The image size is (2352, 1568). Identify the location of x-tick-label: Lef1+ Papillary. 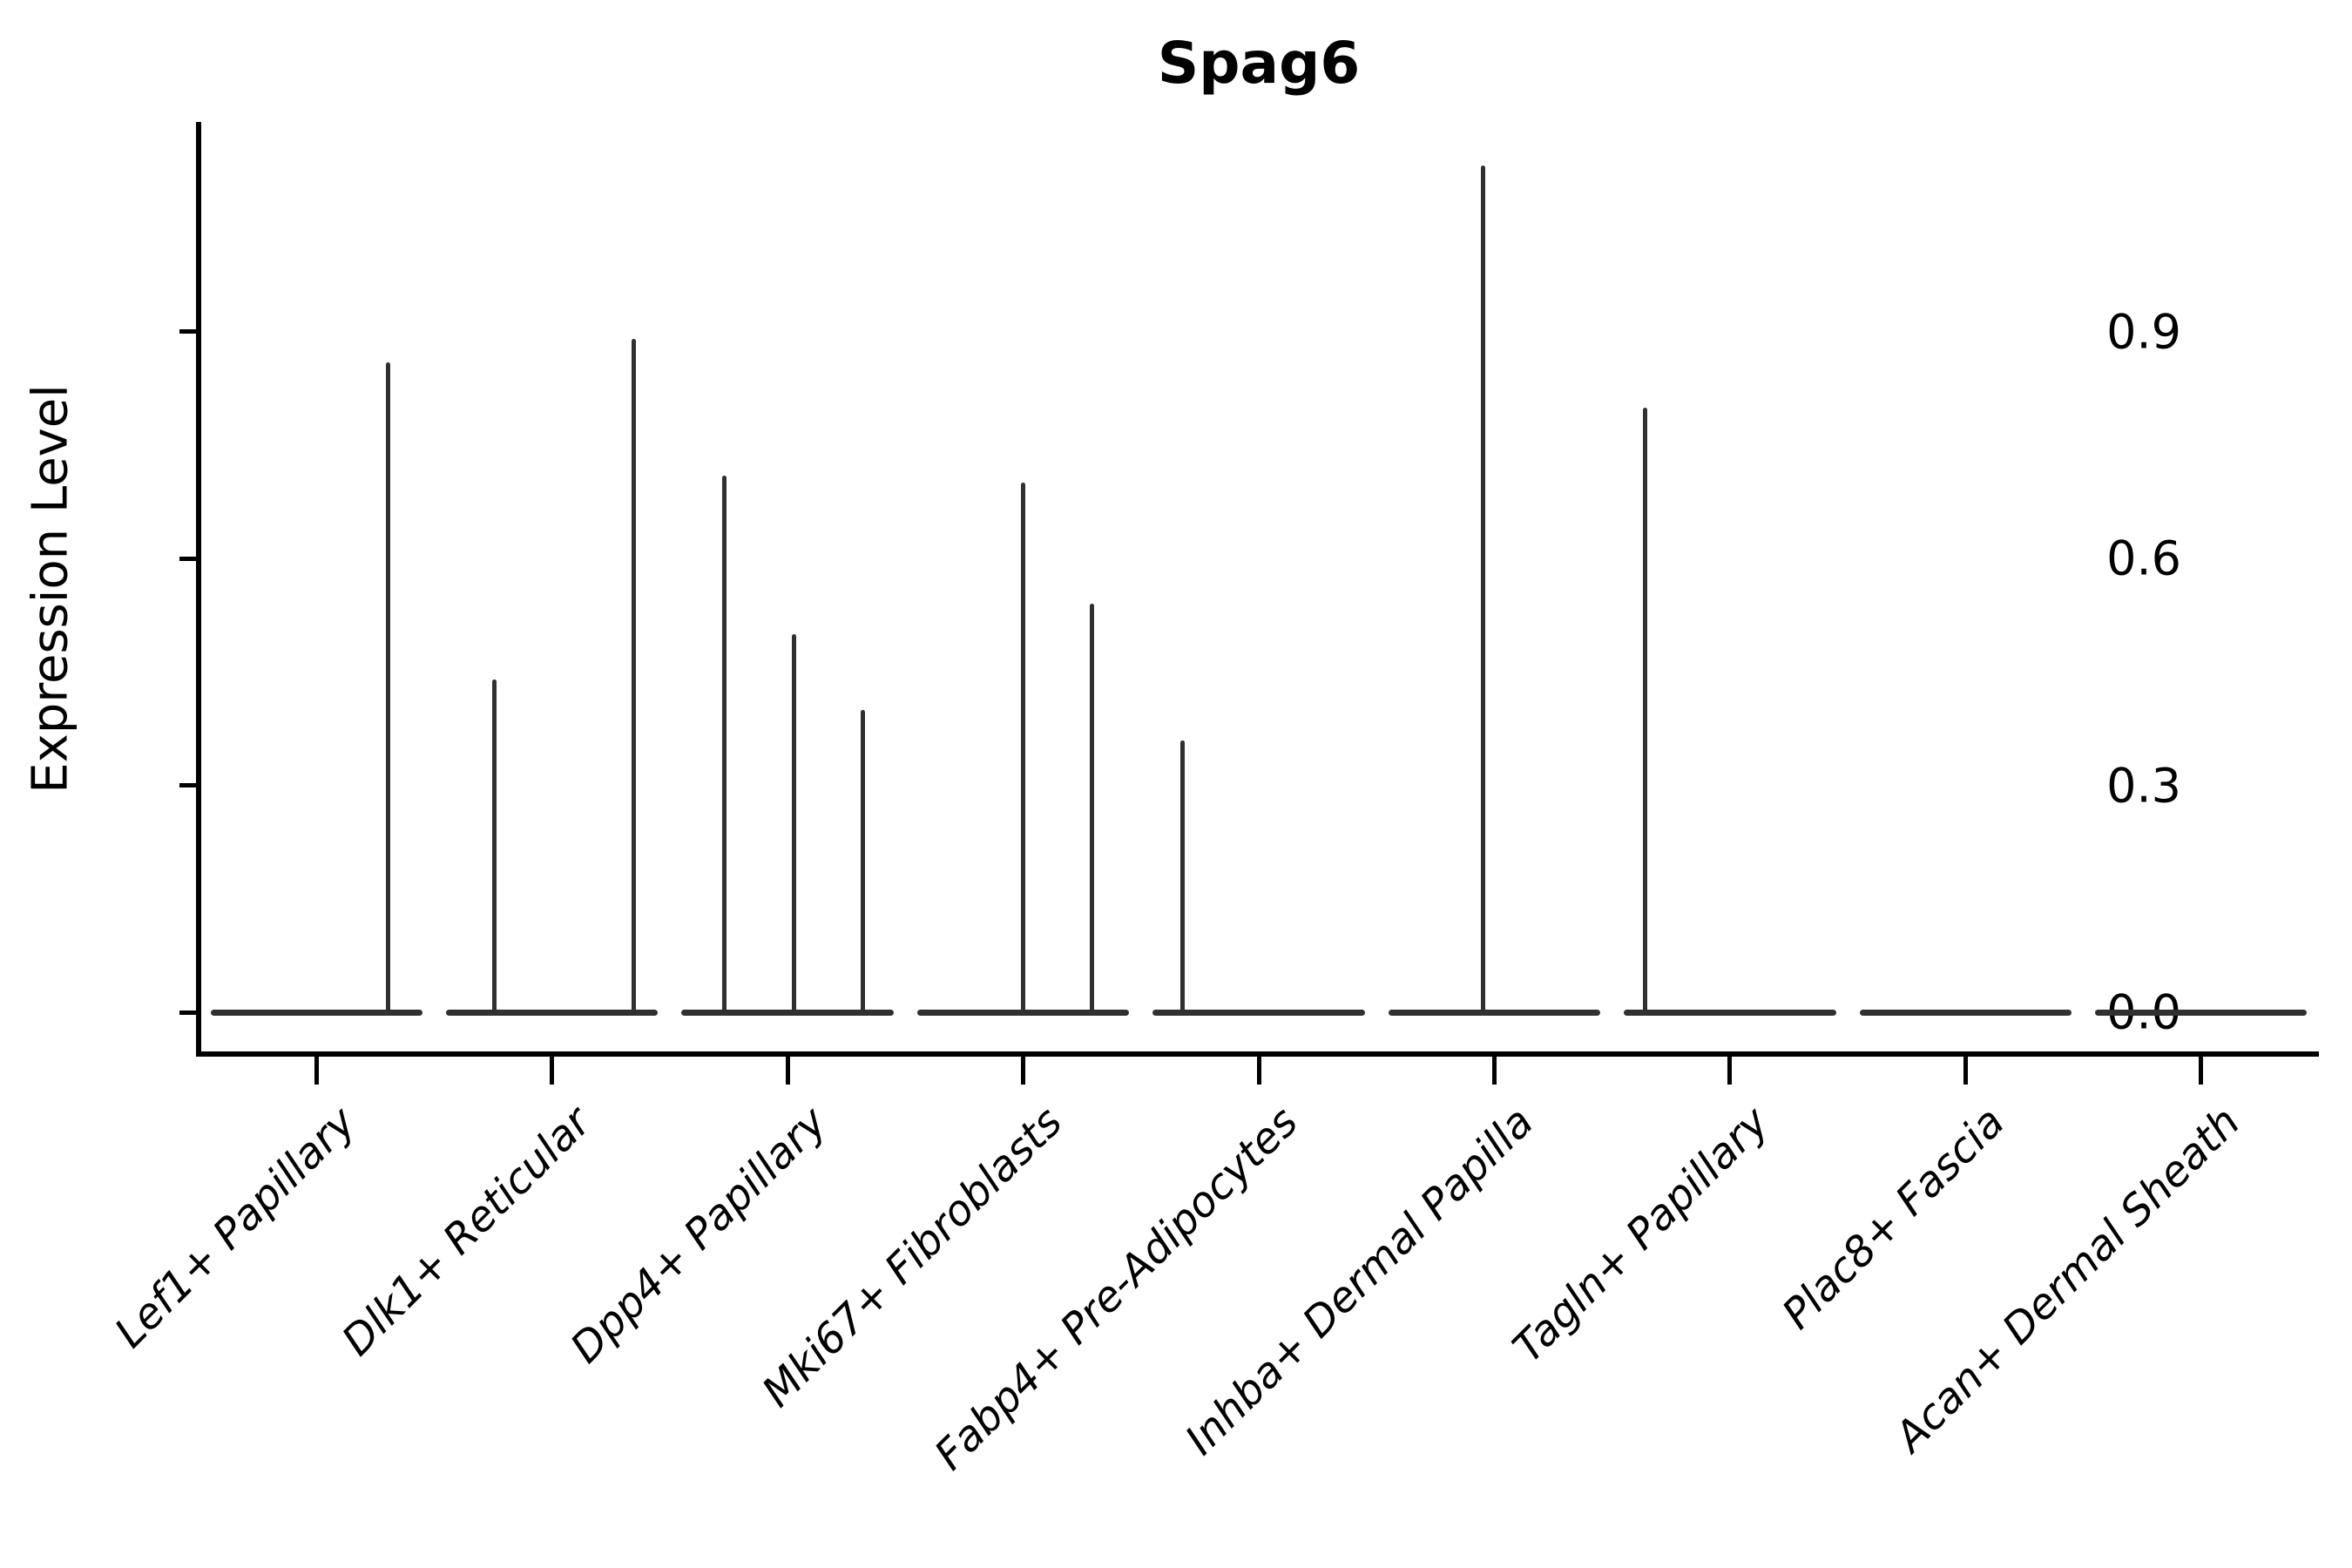
(235, 1228).